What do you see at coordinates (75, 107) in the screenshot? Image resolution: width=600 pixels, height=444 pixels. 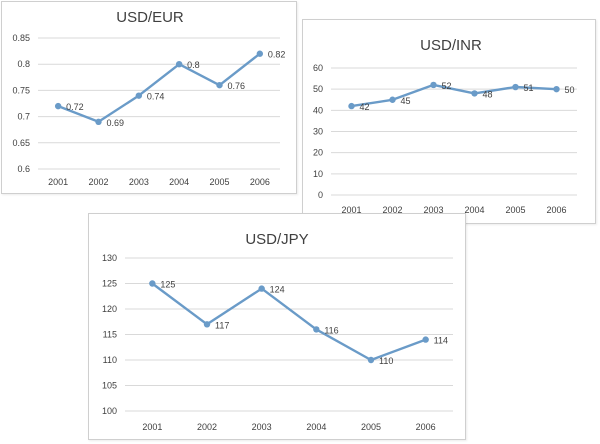 I see `data-label: 0.72` at bounding box center [75, 107].